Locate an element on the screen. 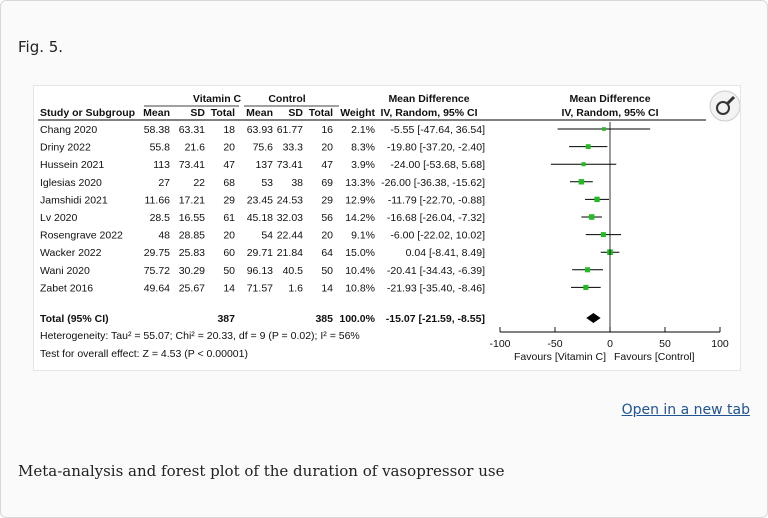 The height and width of the screenshot is (518, 768). study-md-ci: -5.55 [-47.64, 36.54] is located at coordinates (437, 130).